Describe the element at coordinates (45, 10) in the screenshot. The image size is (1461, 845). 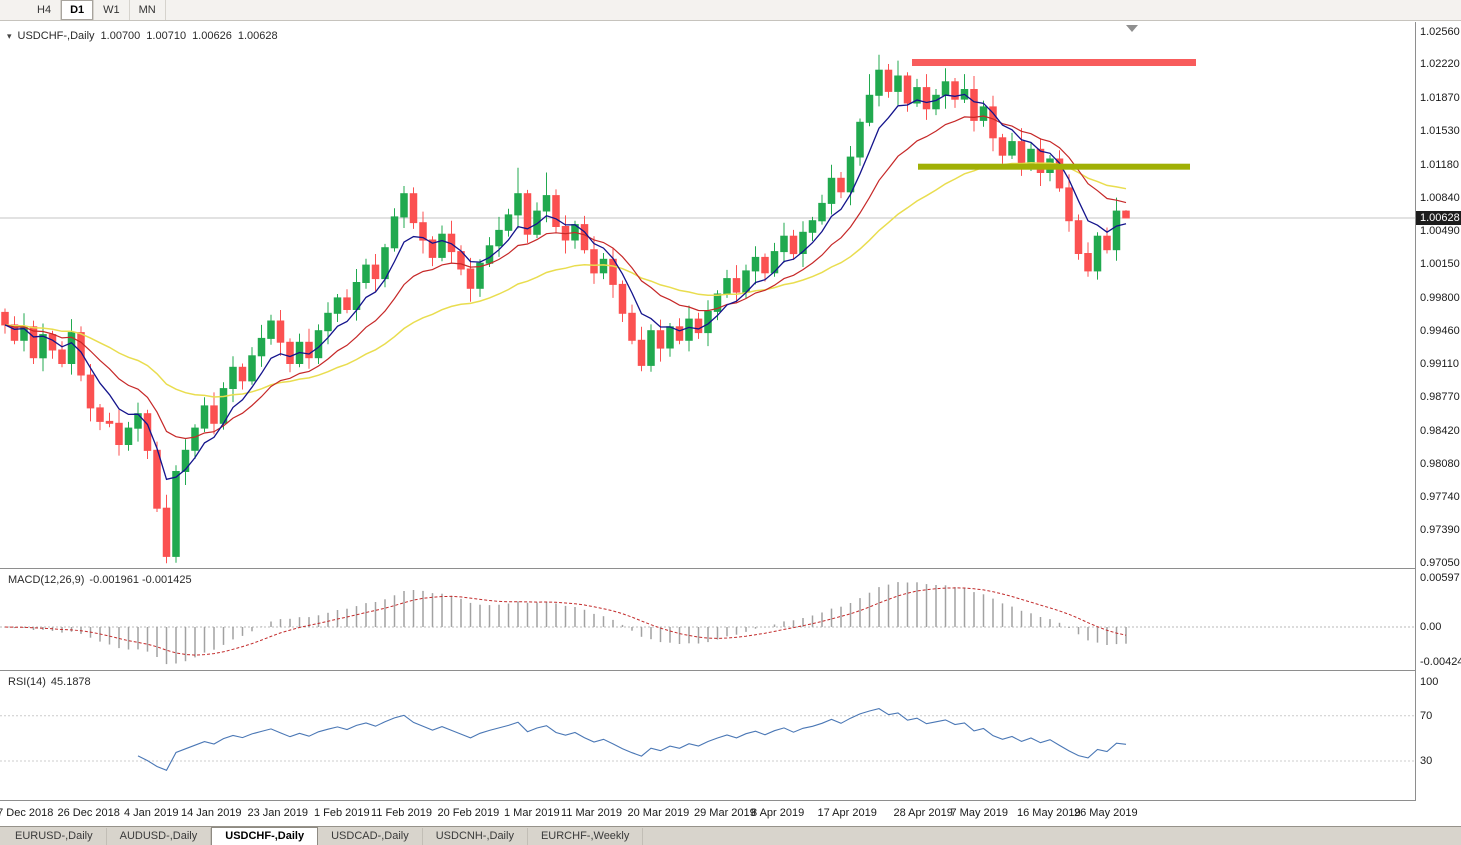
I see `timeframe-button-h4: H4` at that location.